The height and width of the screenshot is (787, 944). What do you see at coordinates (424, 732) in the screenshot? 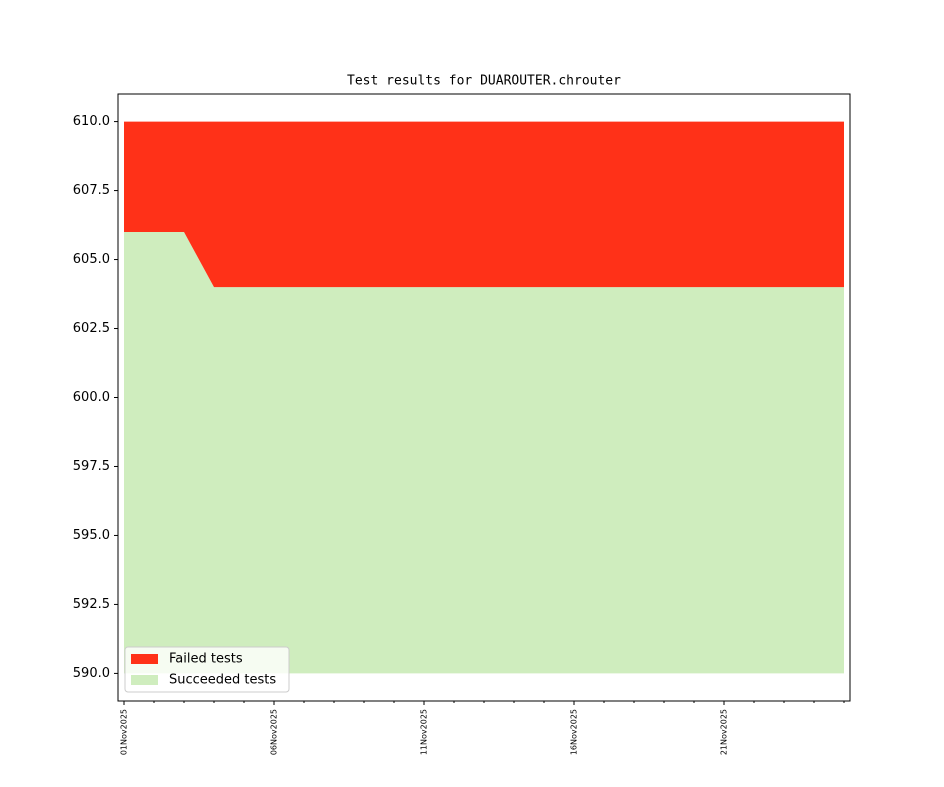
I see `x-tick-label: 11Nov2025` at bounding box center [424, 732].